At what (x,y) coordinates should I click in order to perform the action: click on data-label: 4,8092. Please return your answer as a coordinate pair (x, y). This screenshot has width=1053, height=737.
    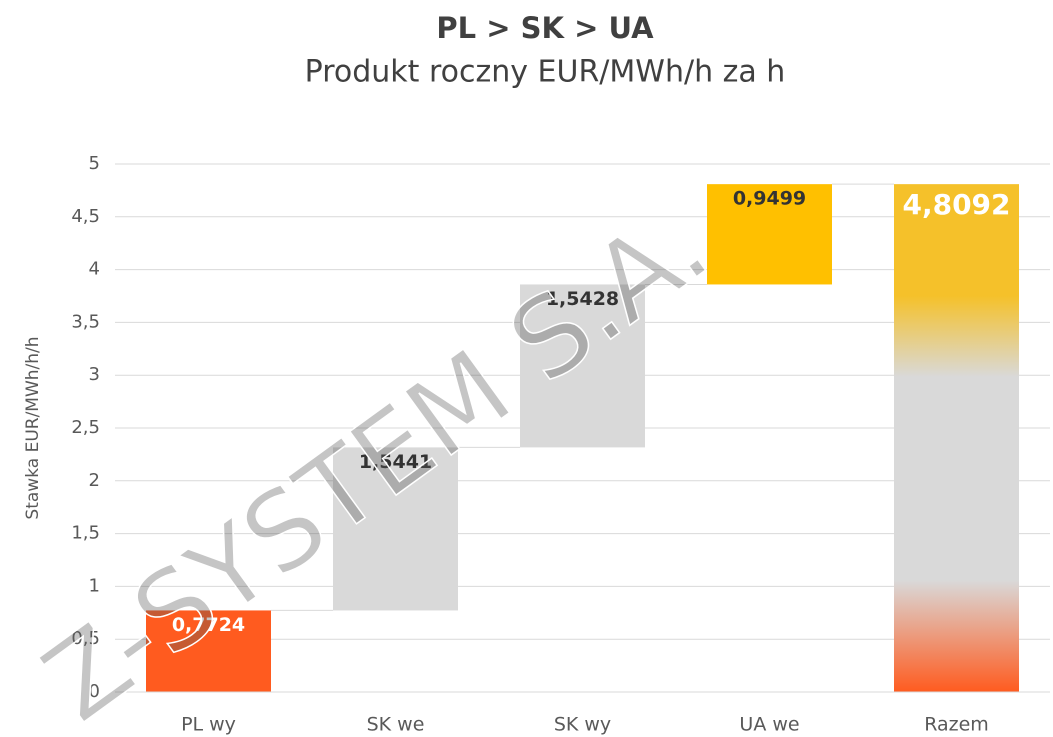
    Looking at the image, I should click on (956, 204).